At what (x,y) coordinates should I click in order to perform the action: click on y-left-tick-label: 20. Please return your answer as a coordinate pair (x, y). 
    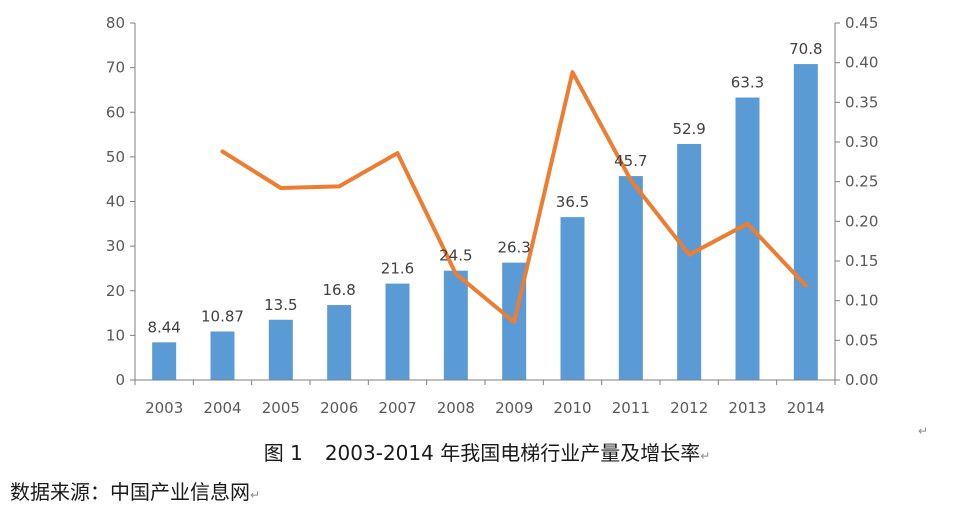
    Looking at the image, I should click on (115, 291).